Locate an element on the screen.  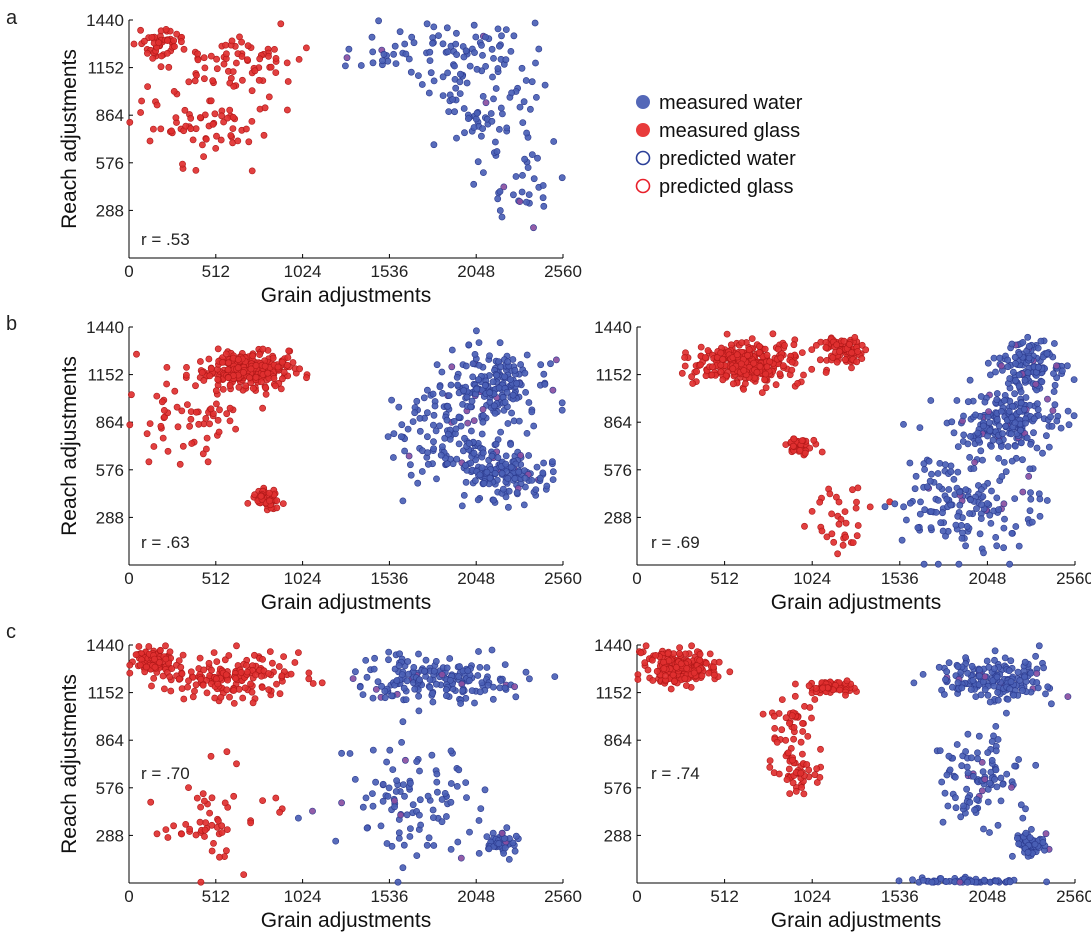
y-tick-label: 576 is located at coordinates (110, 788).